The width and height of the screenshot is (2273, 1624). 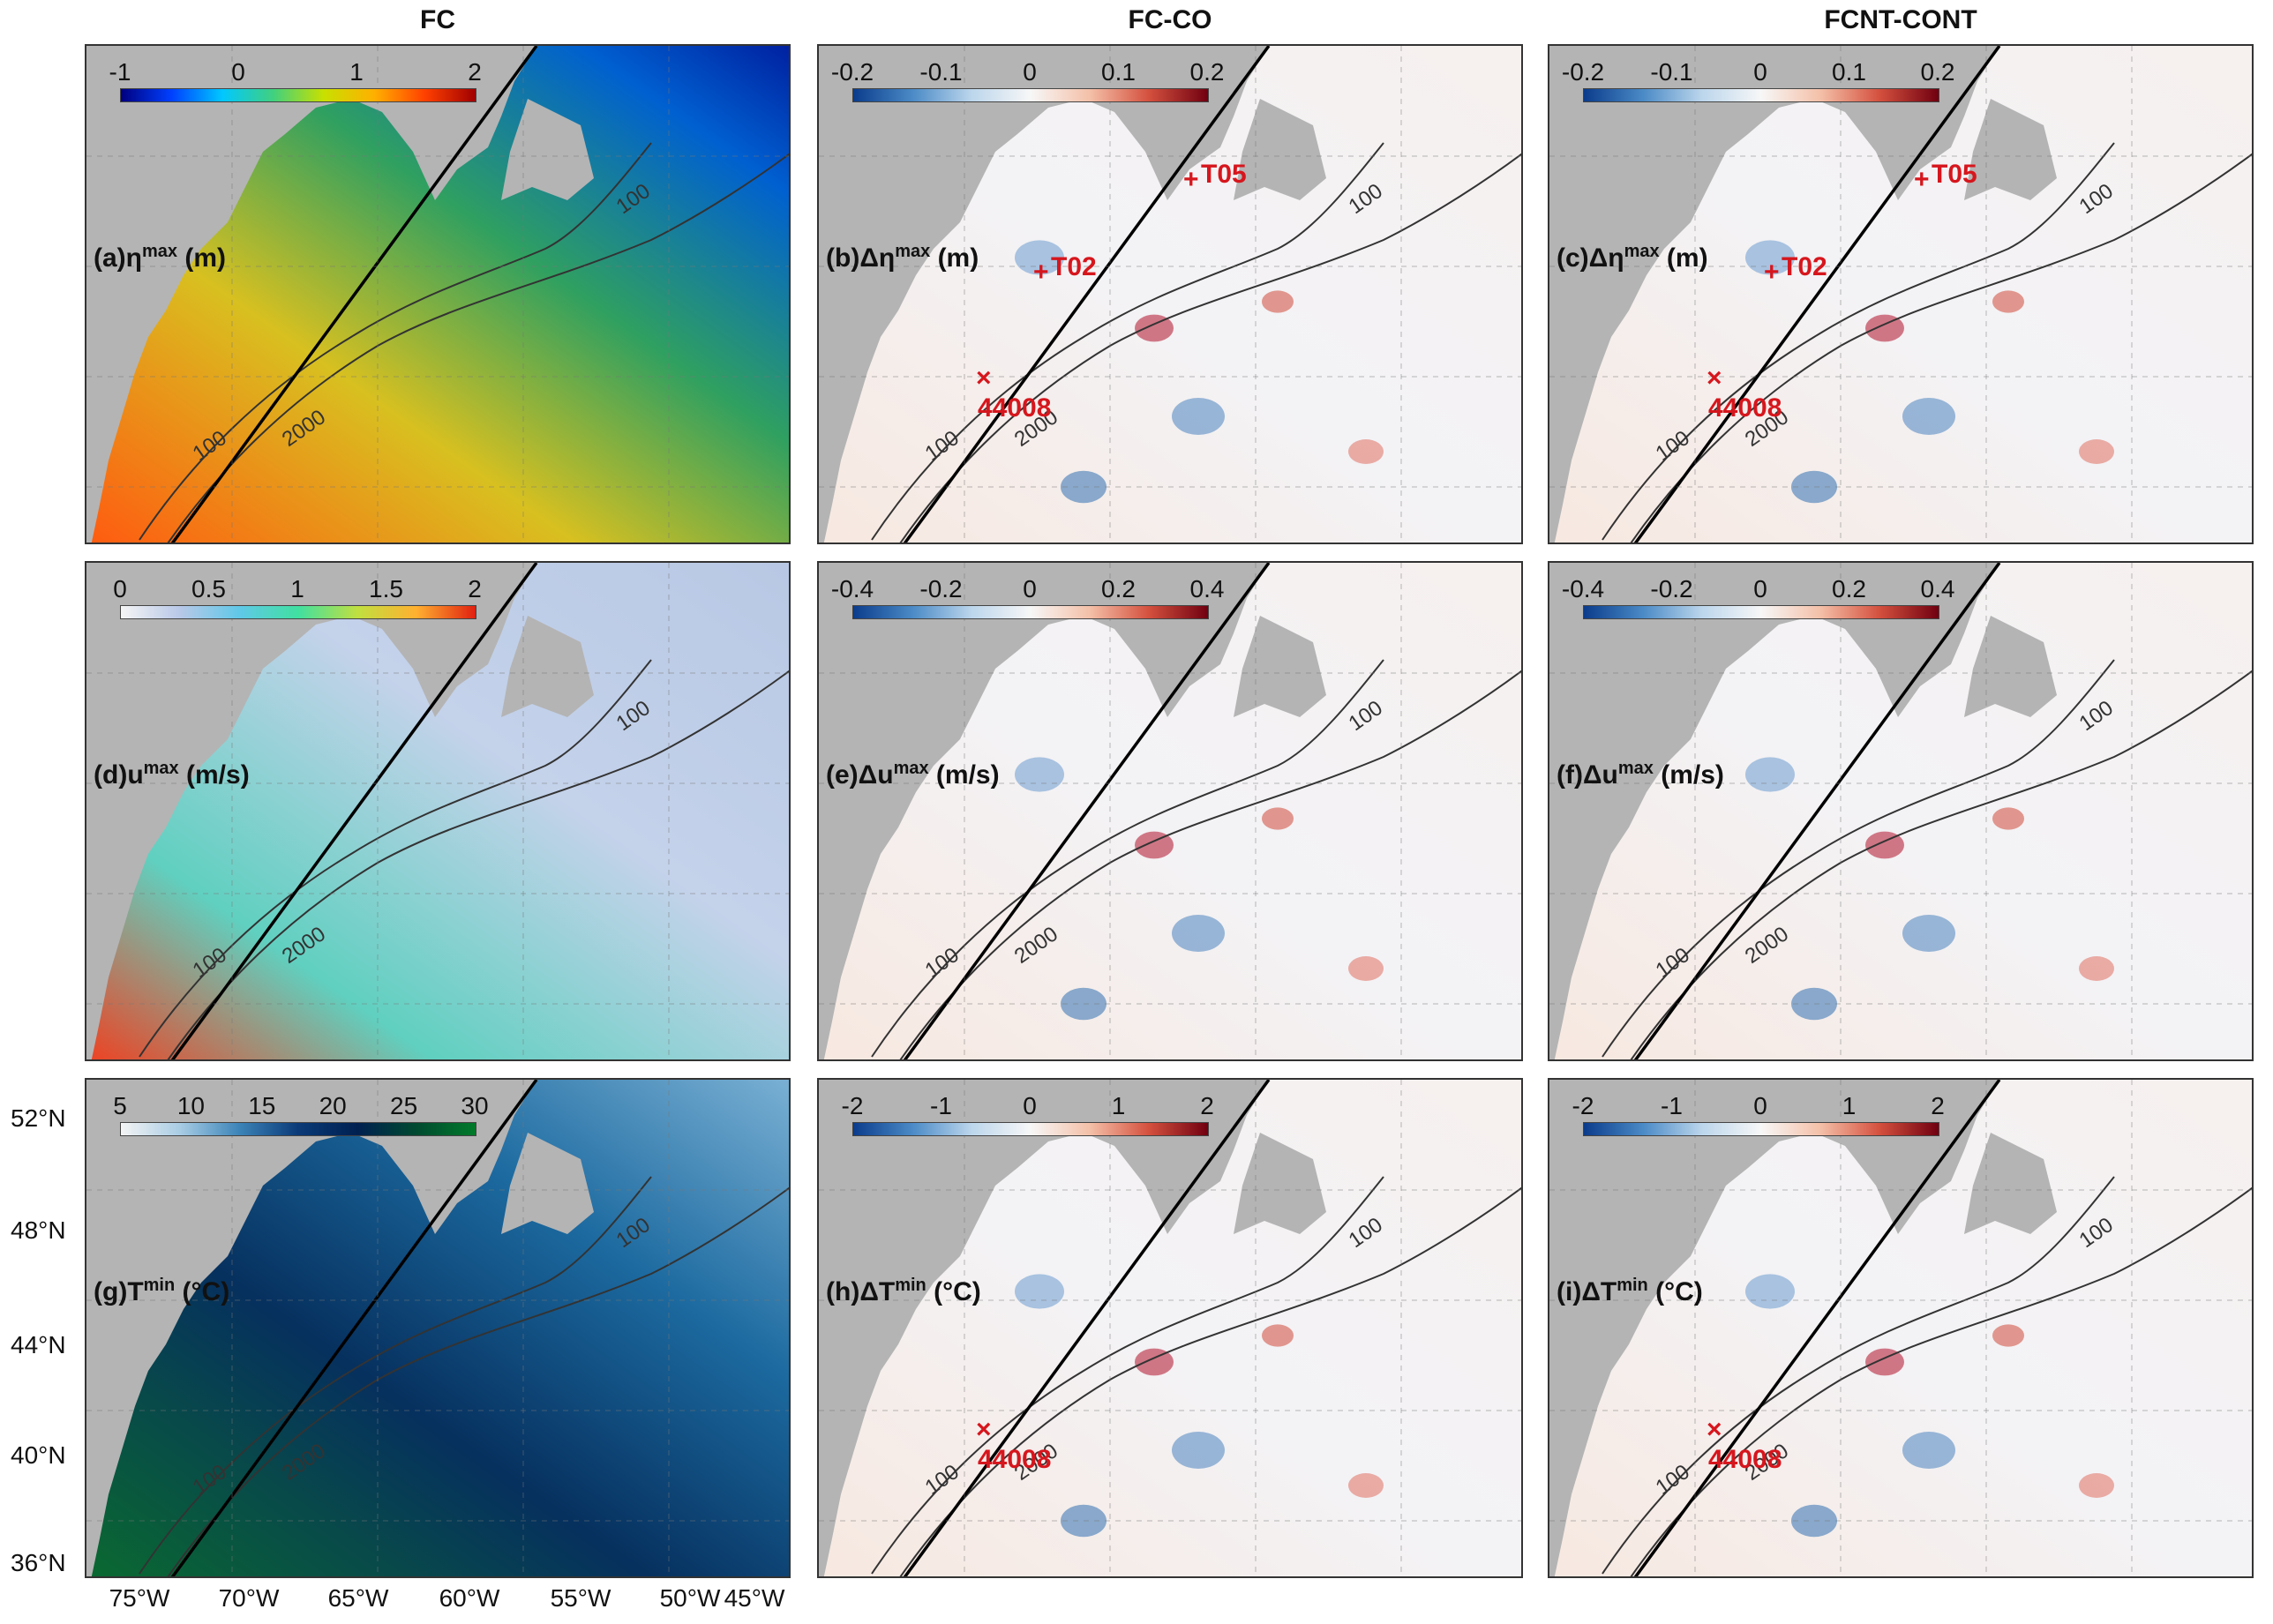 I want to click on panel-letter: (d), so click(x=111, y=775).